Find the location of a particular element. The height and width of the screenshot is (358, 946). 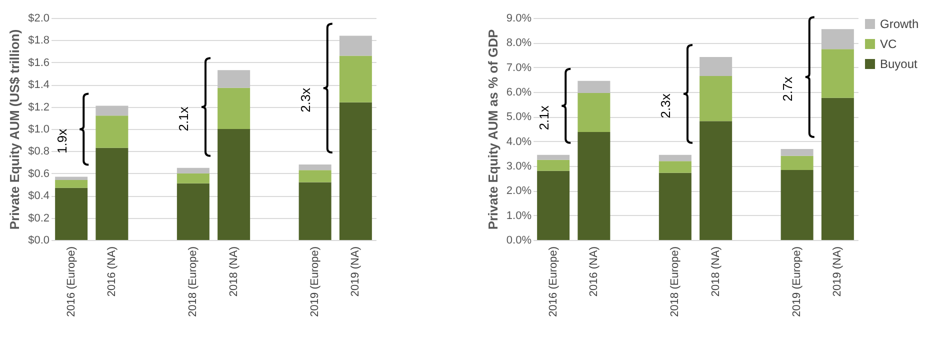

y-tick-label: 5.0% is located at coordinates (519, 117).